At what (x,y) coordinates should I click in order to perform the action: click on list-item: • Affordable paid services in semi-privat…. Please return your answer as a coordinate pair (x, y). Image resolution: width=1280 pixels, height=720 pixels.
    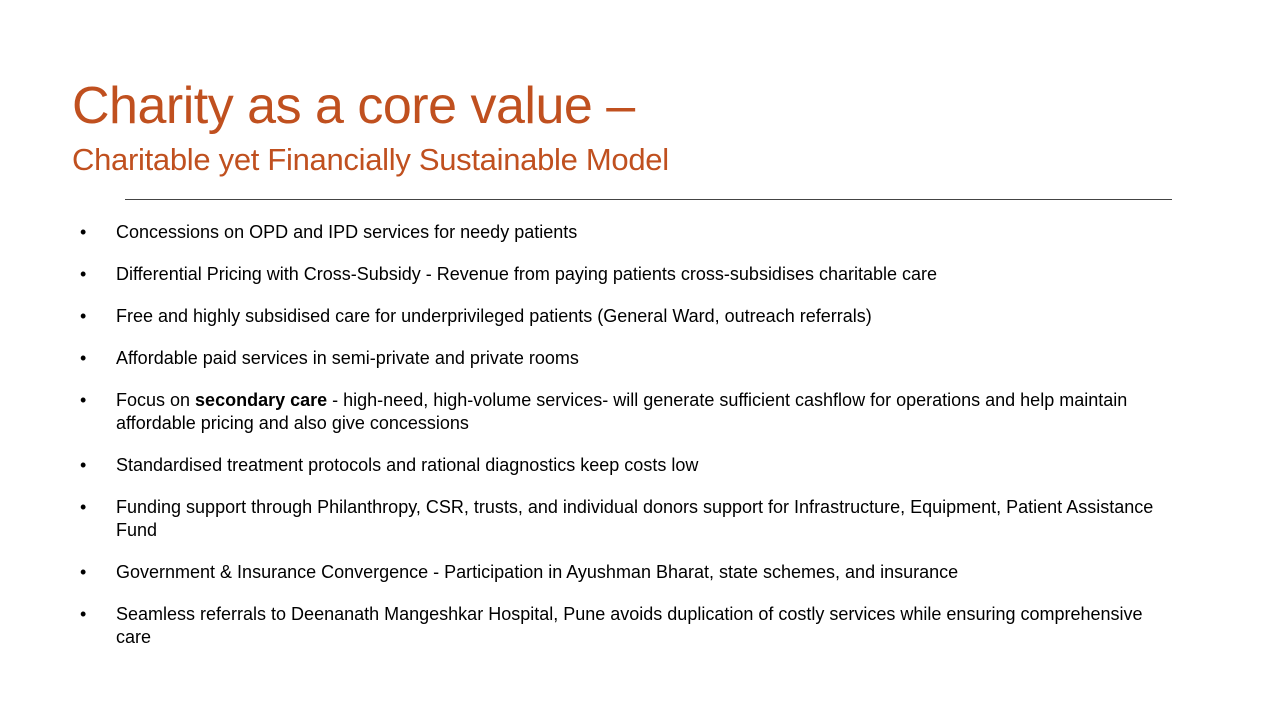
    Looking at the image, I should click on (622, 358).